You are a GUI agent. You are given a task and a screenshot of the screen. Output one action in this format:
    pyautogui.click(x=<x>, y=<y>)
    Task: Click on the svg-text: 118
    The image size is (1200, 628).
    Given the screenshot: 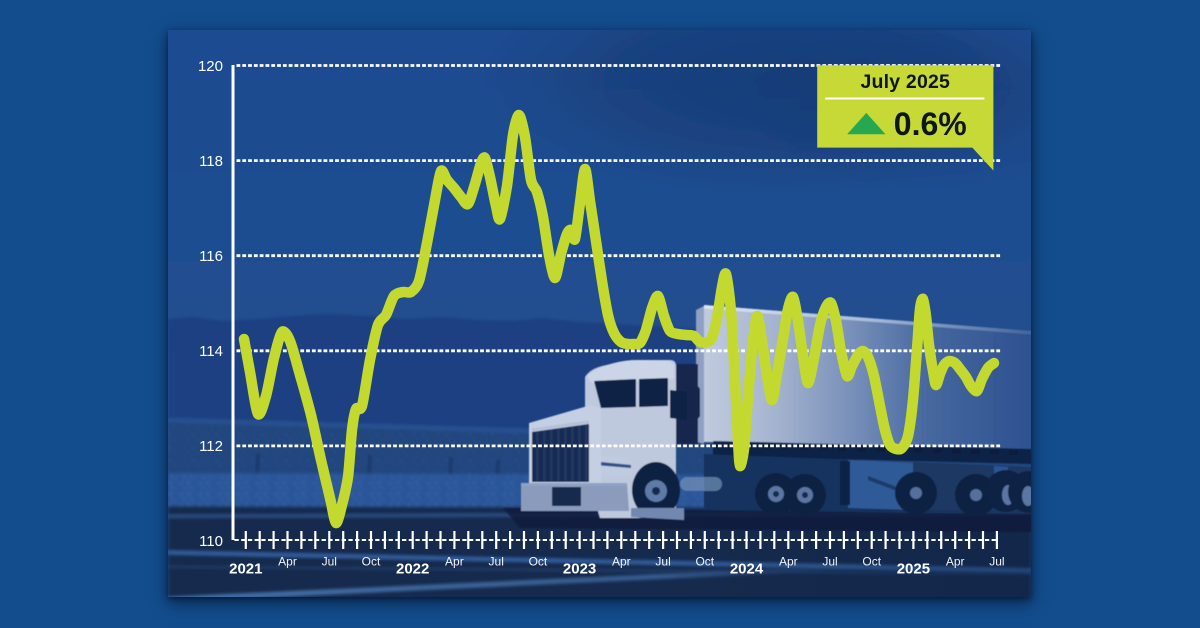 What is the action you would take?
    pyautogui.click(x=211, y=161)
    